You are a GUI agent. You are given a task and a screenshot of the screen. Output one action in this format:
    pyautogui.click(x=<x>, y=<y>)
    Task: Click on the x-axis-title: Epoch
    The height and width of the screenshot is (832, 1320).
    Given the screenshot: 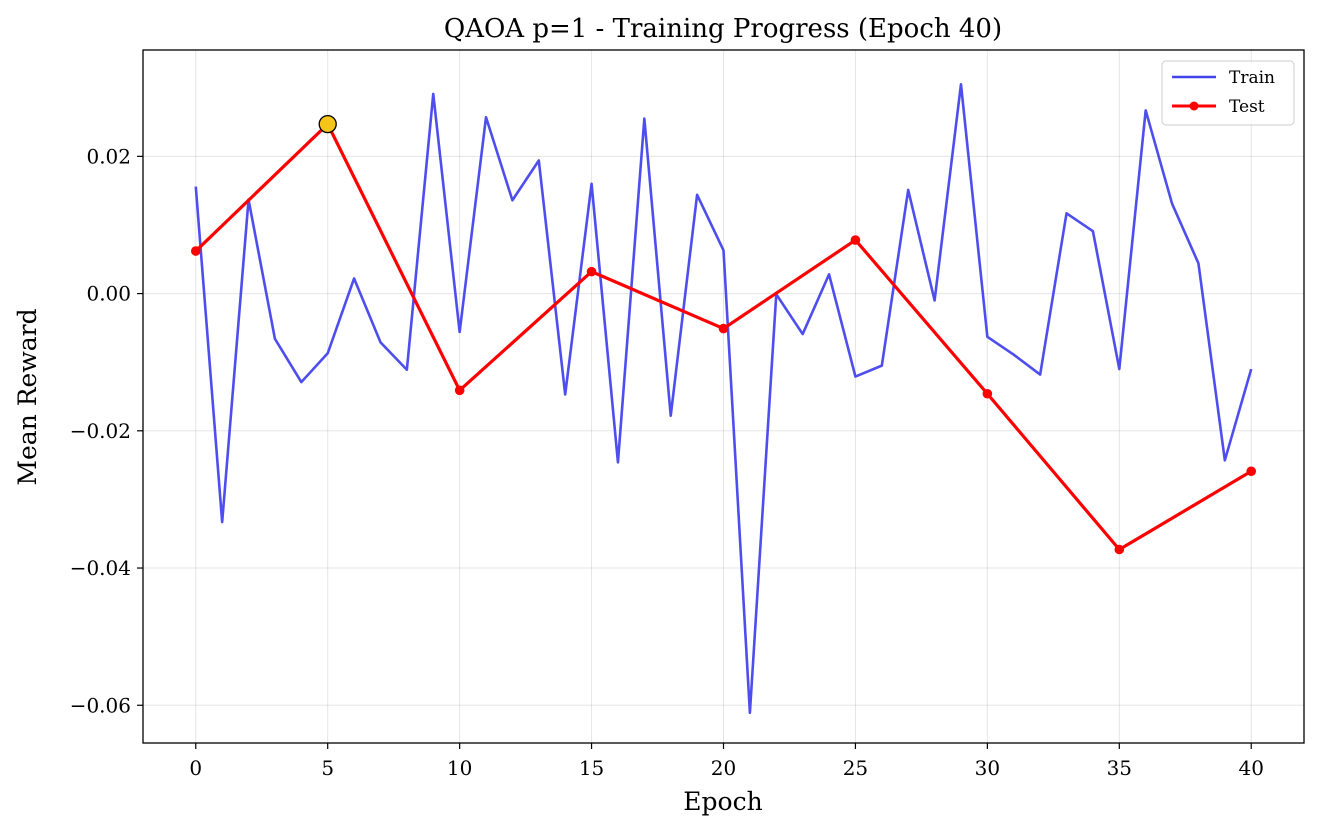 What is the action you would take?
    pyautogui.click(x=722, y=801)
    